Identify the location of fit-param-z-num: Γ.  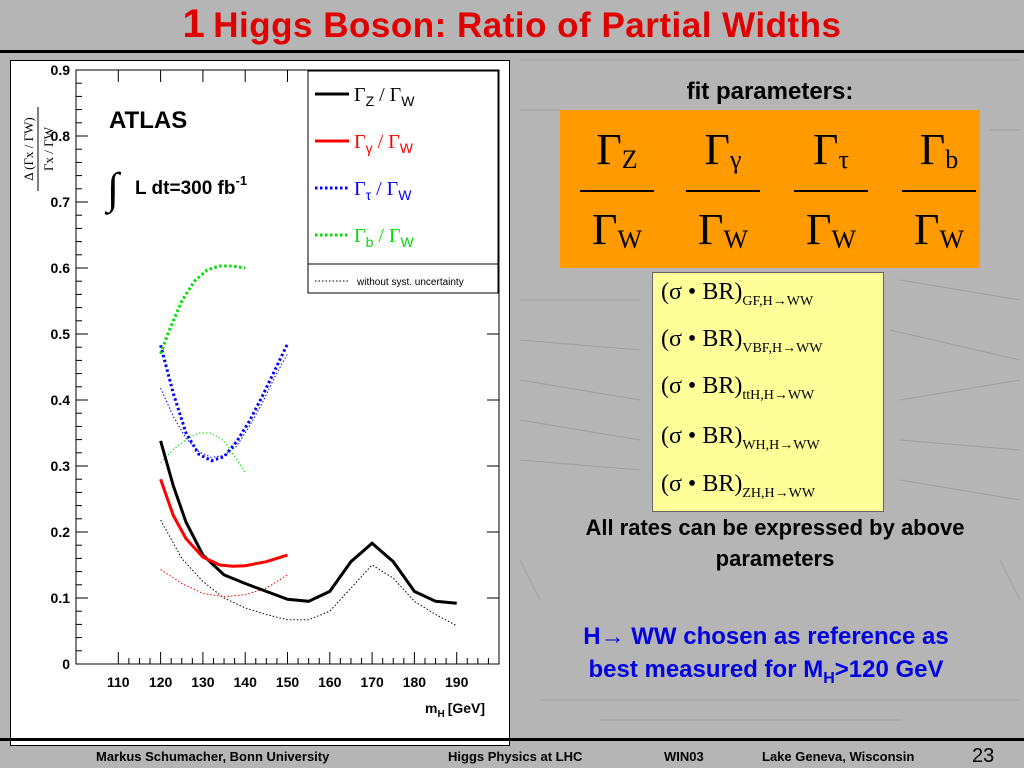
(609, 149).